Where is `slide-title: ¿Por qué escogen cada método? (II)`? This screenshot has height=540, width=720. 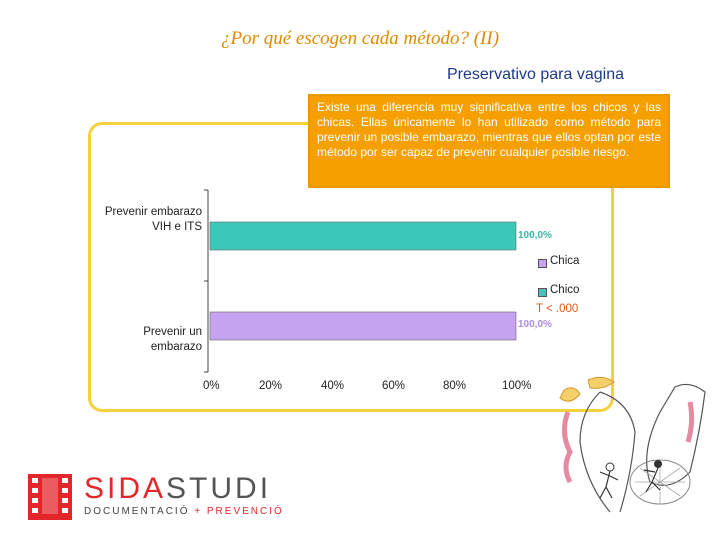 slide-title: ¿Por qué escogen cada método? (II) is located at coordinates (360, 38).